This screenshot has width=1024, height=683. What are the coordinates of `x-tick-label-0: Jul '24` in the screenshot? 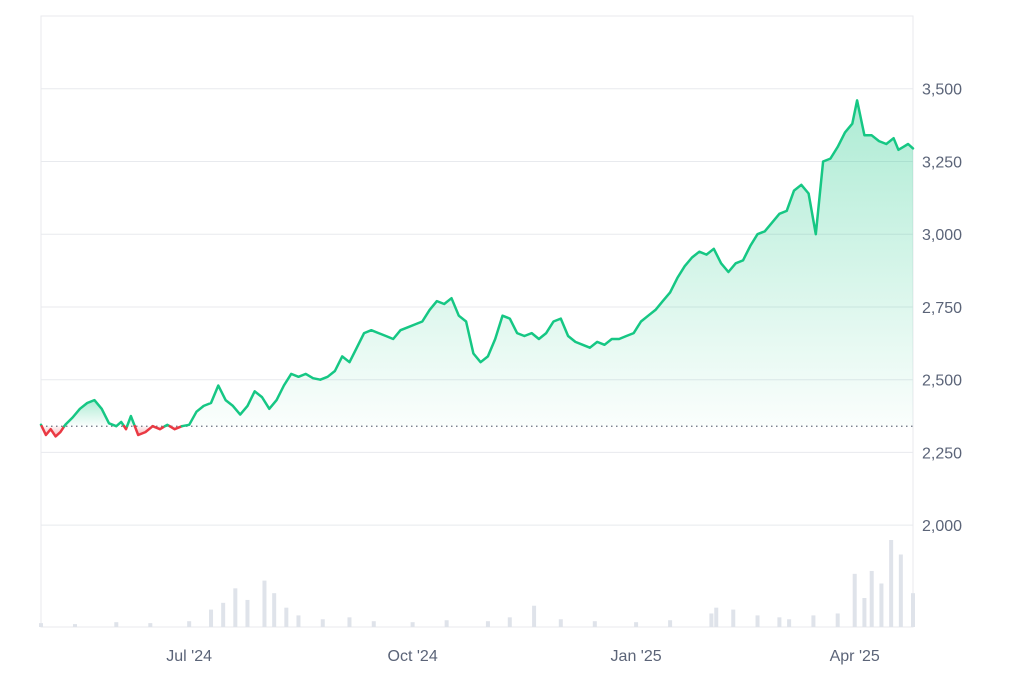 It's located at (189, 656).